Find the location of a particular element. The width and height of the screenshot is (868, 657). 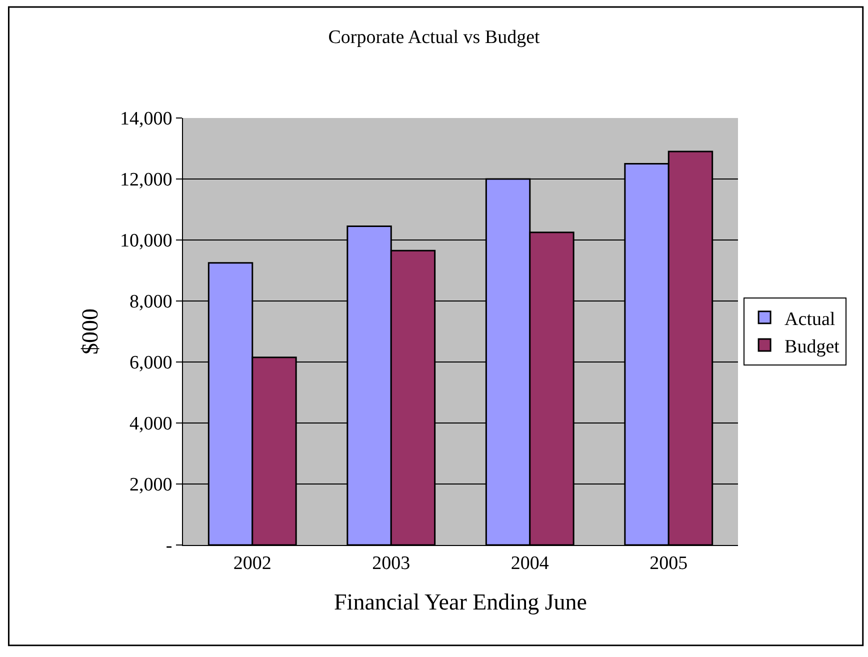

x-tick-label: 2003 is located at coordinates (391, 563).